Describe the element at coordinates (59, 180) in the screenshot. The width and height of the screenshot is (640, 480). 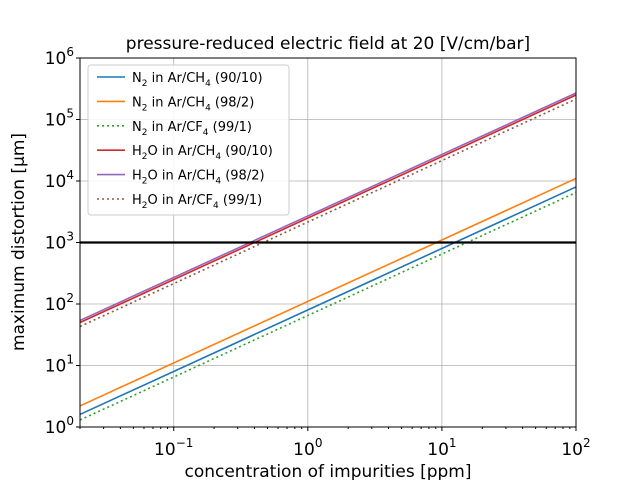
I see `y-tick-label: 10⁴` at that location.